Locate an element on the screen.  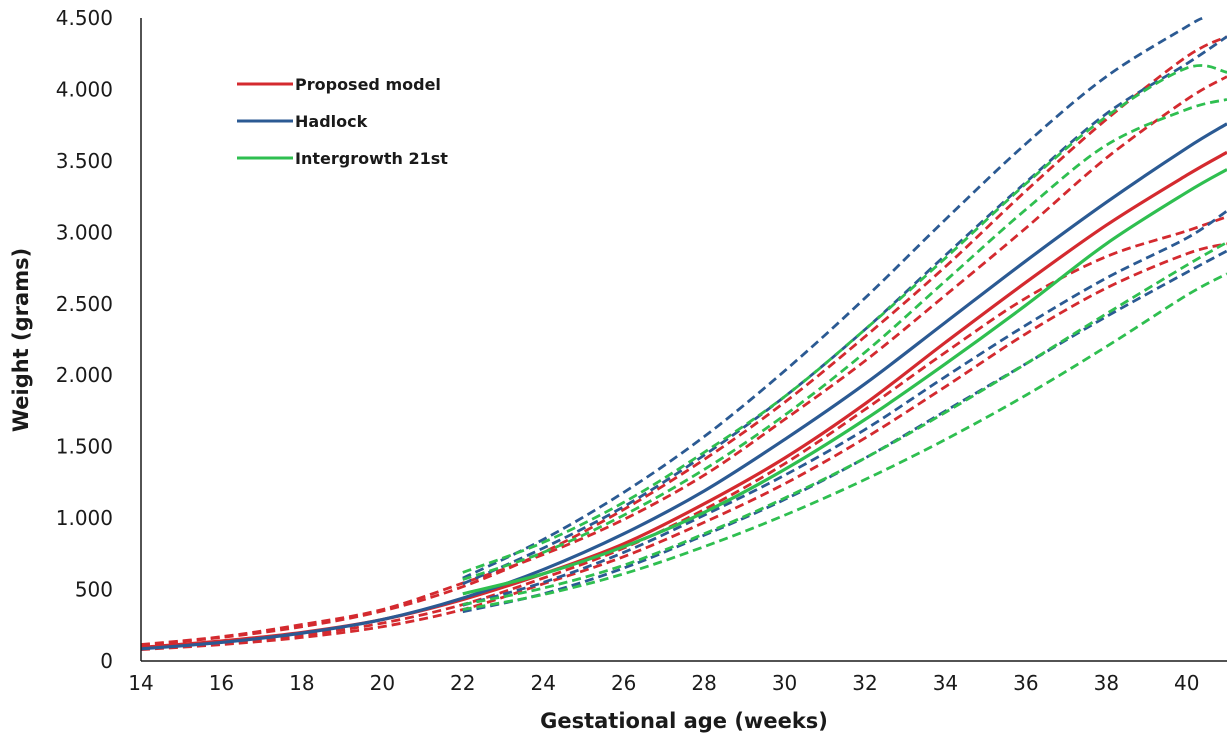
x-tick-label: 32 is located at coordinates (864, 683).